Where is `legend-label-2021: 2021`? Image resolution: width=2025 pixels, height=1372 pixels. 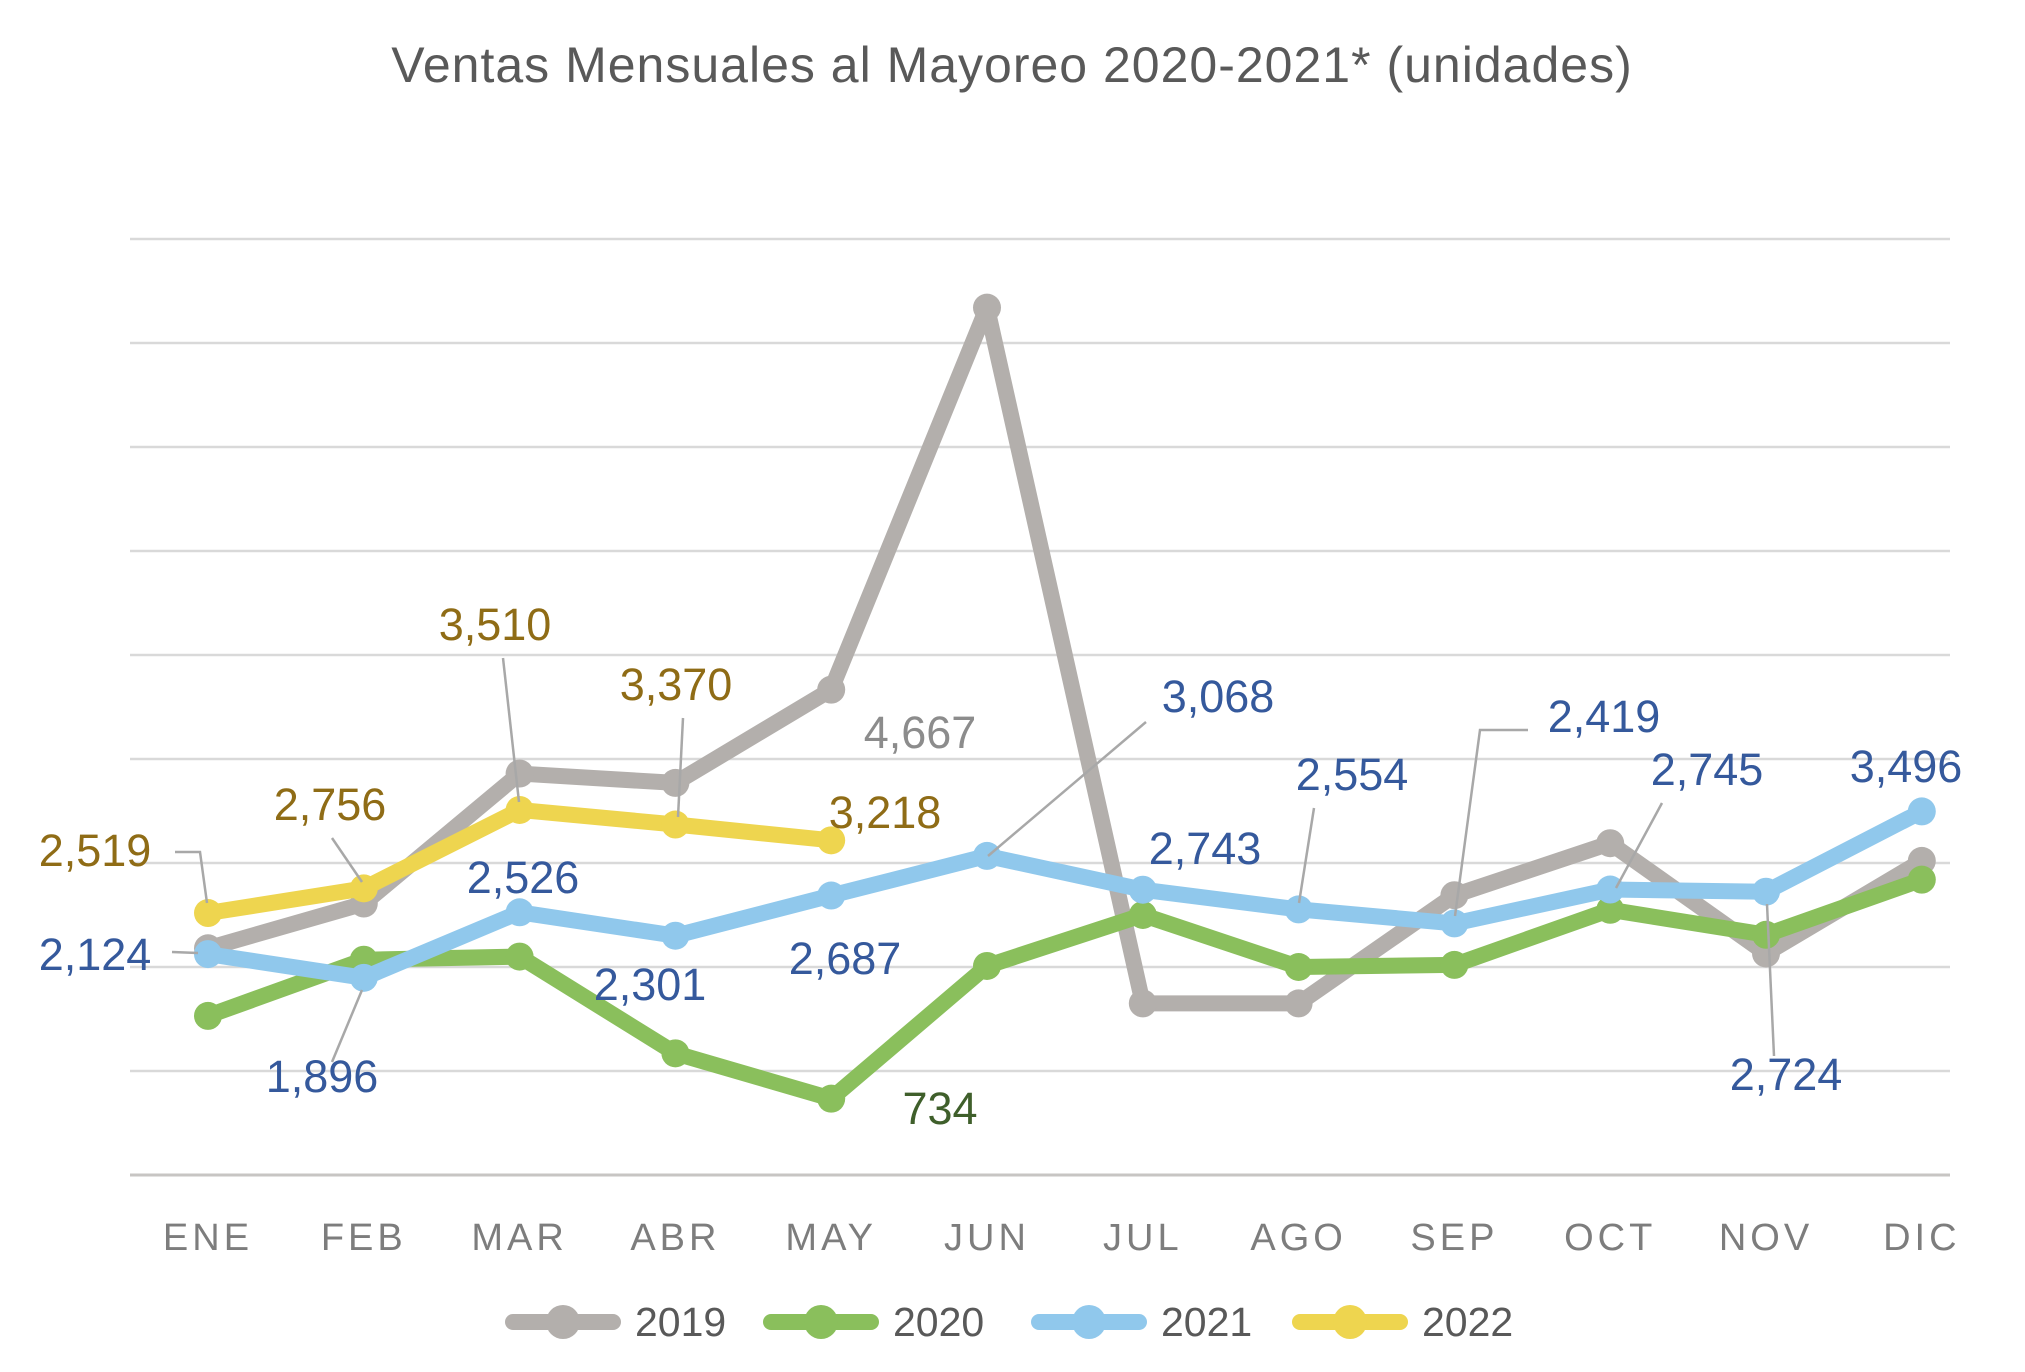
legend-label-2021: 2021 is located at coordinates (1206, 1322).